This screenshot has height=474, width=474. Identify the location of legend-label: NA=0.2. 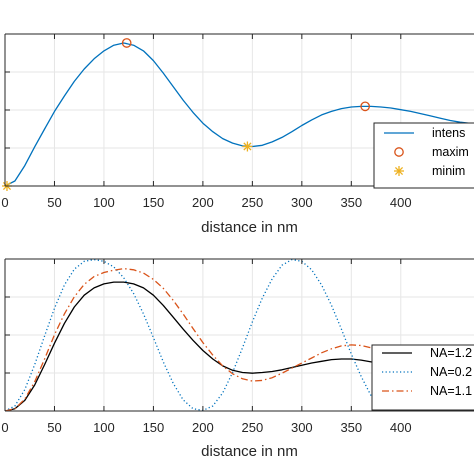
(451, 372).